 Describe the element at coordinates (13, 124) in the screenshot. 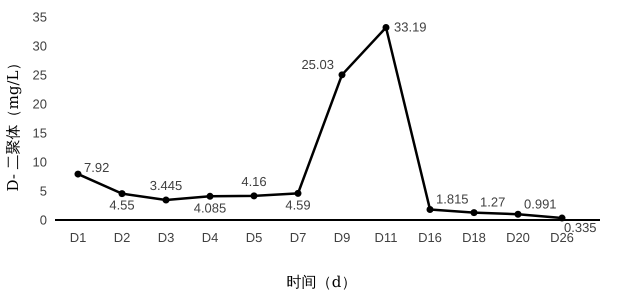

I see `y-axis-title: D- 二聚体（mg/L）` at that location.